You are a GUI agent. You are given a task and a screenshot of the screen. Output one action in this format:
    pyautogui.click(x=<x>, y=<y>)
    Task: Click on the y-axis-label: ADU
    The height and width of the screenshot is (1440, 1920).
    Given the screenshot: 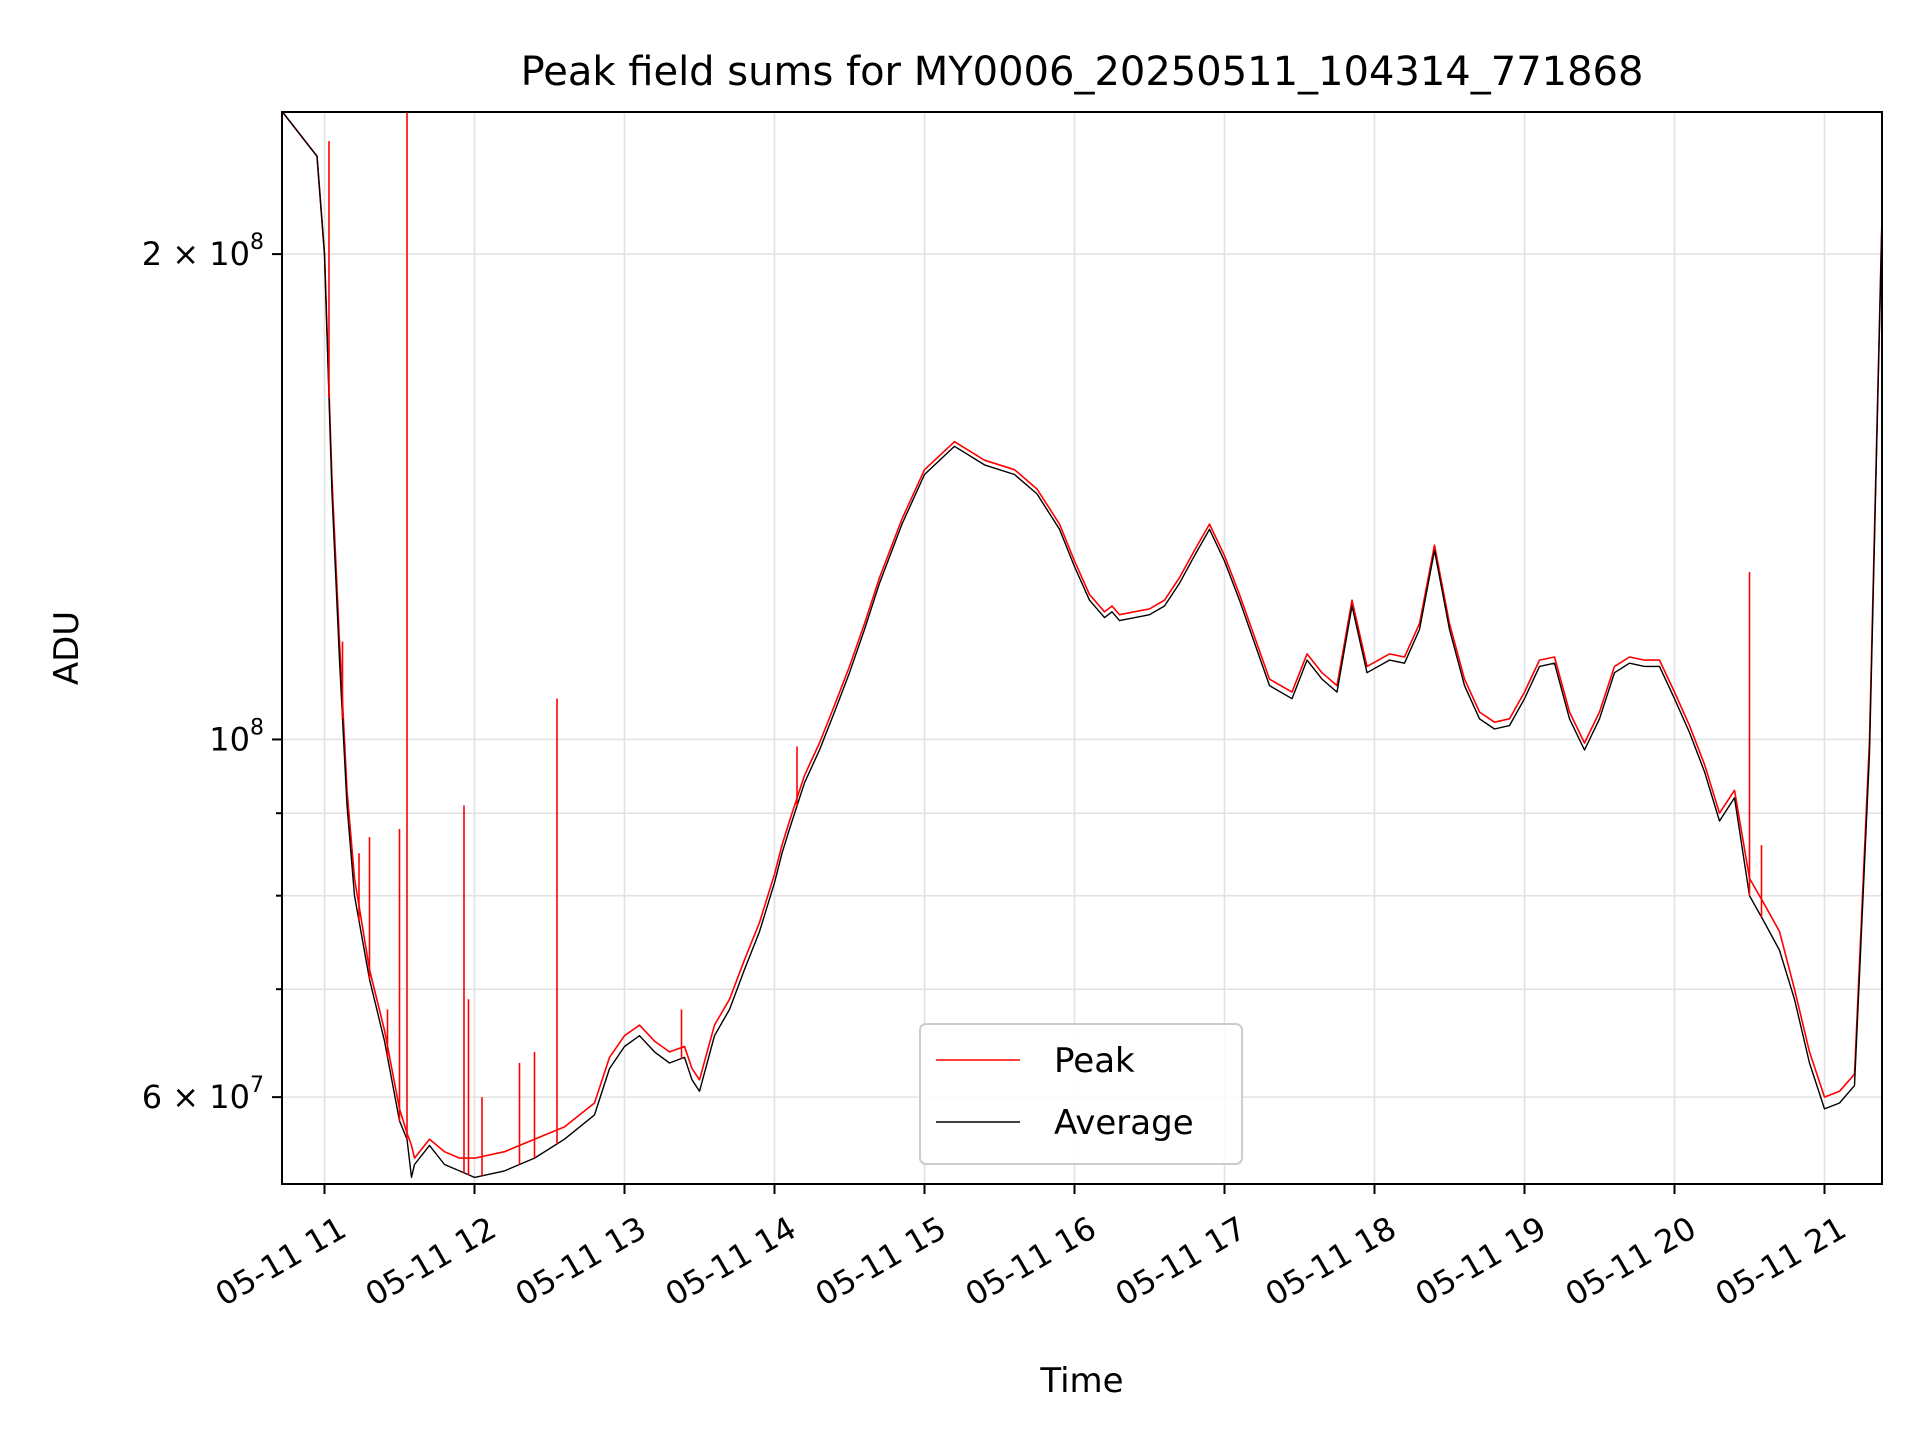 What is the action you would take?
    pyautogui.click(x=67, y=648)
    